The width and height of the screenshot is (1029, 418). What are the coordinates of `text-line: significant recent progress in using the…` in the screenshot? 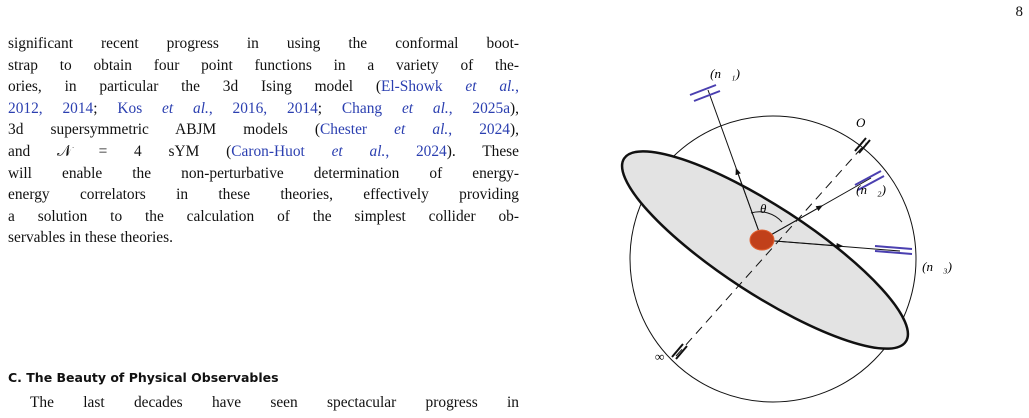 It's located at (263, 44).